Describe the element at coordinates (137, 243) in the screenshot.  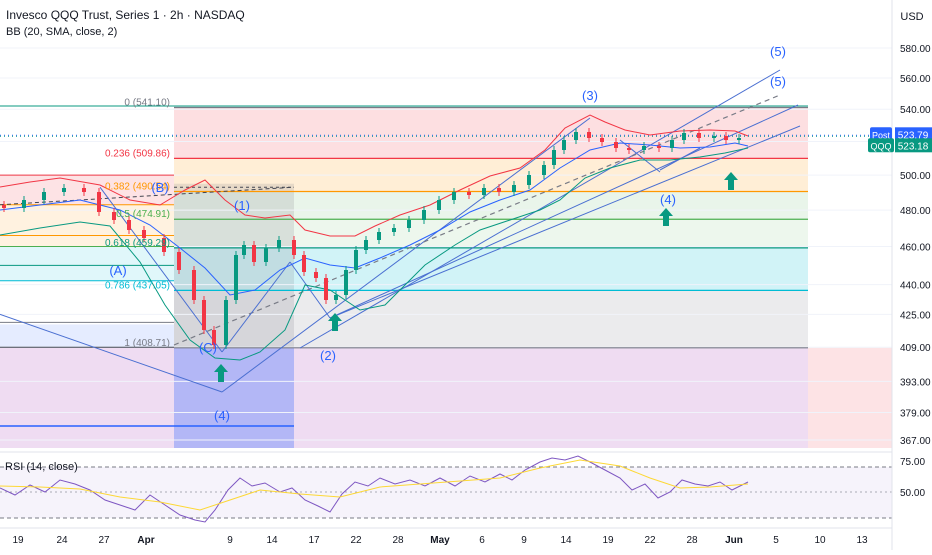
I see `fib-level-label: 0.618 (459.29)` at that location.